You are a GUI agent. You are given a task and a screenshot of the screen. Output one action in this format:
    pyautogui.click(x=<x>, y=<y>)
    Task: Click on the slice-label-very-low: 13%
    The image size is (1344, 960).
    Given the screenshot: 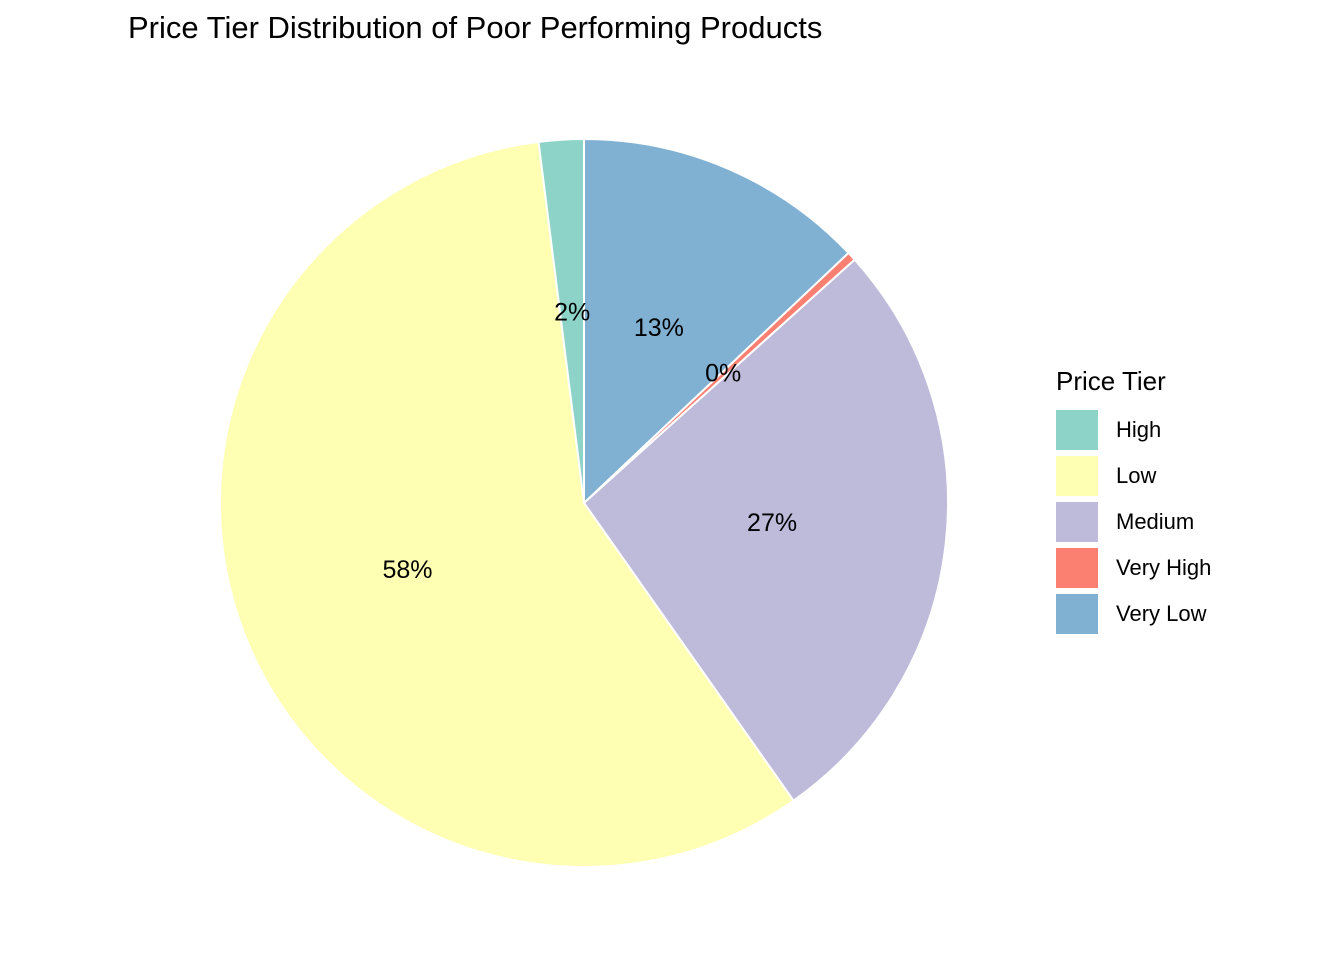 What is the action you would take?
    pyautogui.click(x=659, y=328)
    